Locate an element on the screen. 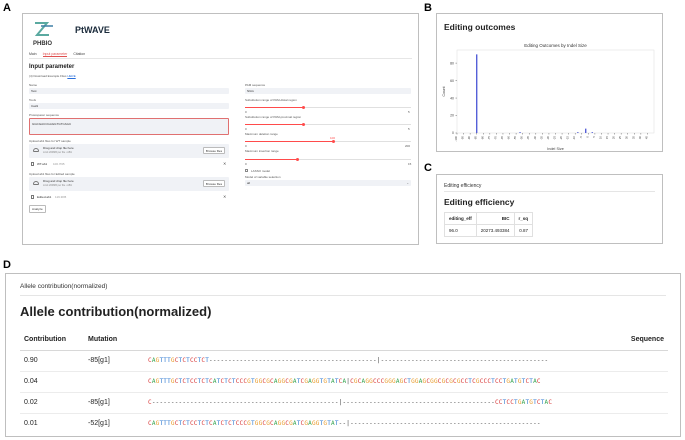 The image size is (685, 440). model-select: all ⌄ is located at coordinates (328, 183).